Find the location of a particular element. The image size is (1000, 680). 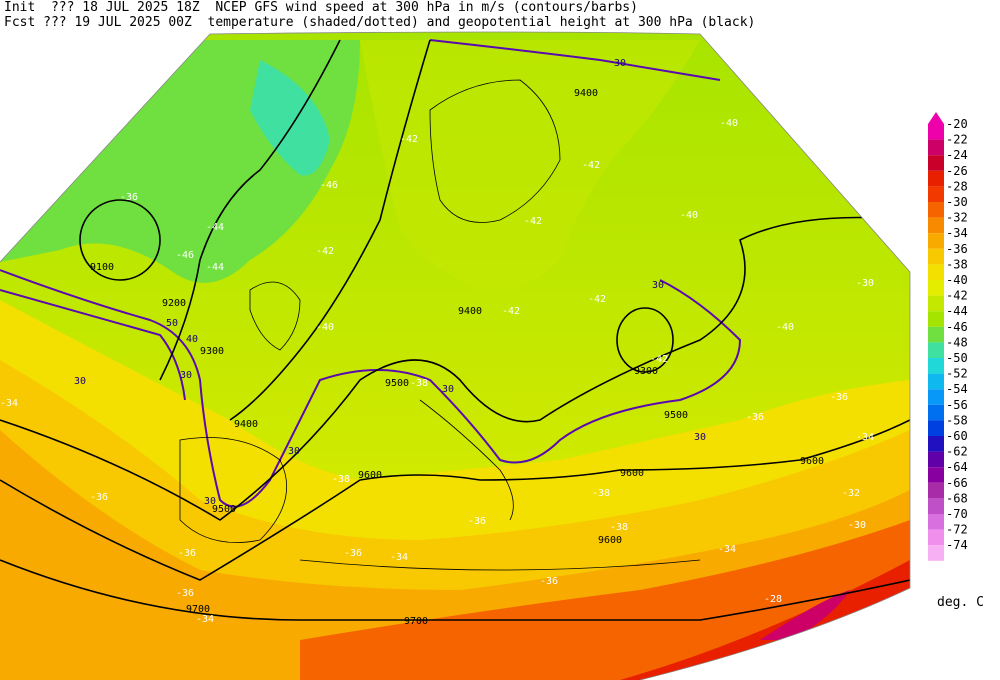

legend-level-label: -22 is located at coordinates (957, 140).